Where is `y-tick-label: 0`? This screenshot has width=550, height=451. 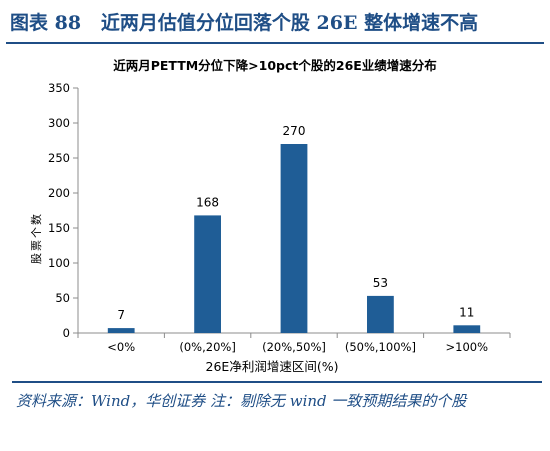
y-tick-label: 0 is located at coordinates (66, 333).